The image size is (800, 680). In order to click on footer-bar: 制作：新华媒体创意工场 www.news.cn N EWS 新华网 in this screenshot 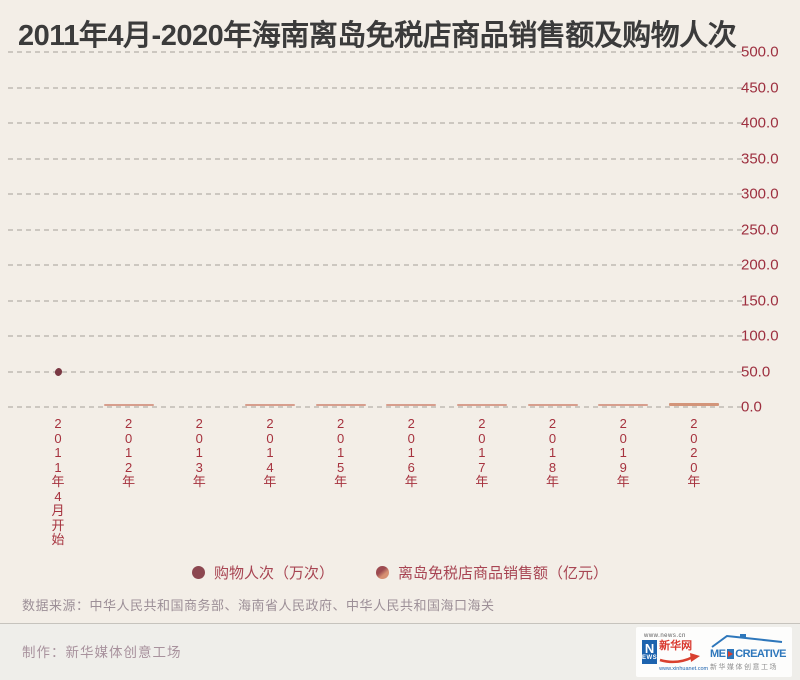, I will do `click(400, 651)`.